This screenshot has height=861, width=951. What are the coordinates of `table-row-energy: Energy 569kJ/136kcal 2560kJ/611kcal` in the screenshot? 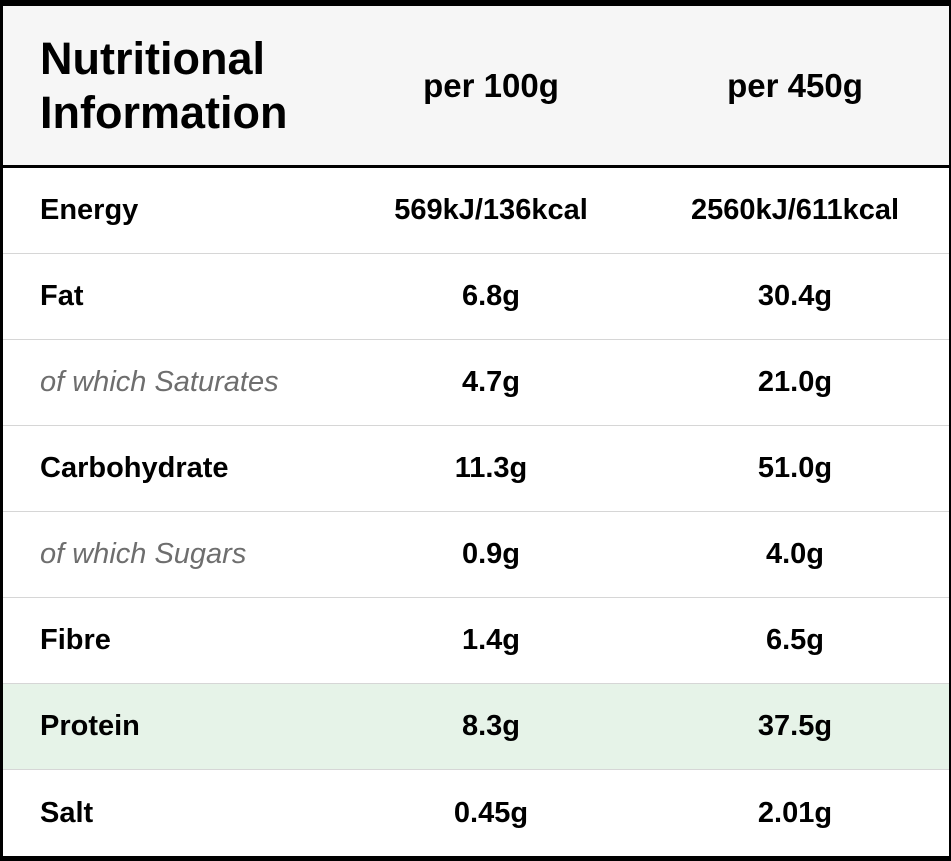 It's located at (476, 211).